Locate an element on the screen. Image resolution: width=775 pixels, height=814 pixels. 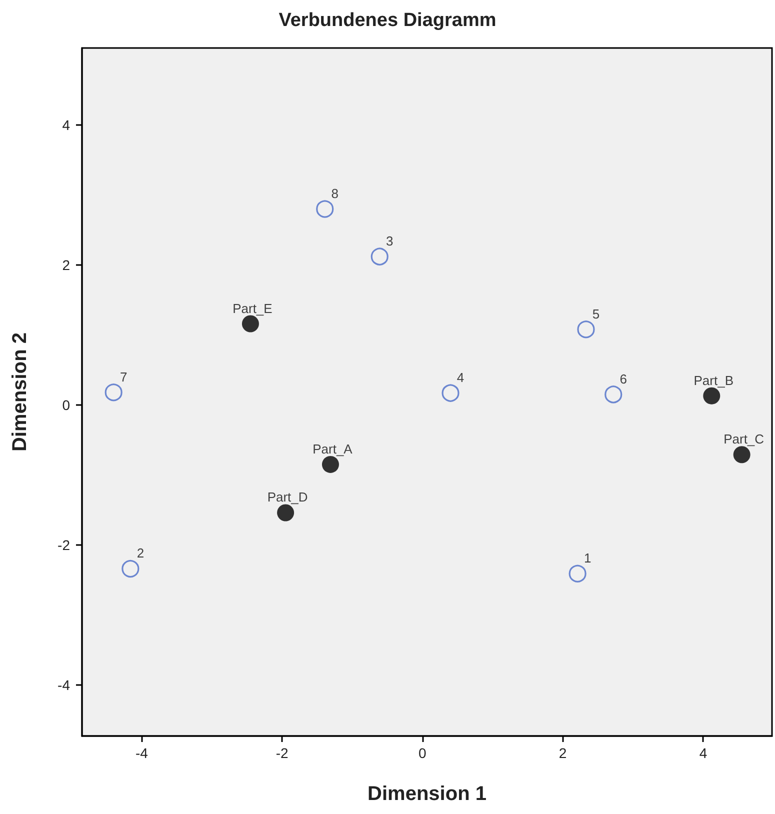
x-tick-label: -2 is located at coordinates (282, 753).